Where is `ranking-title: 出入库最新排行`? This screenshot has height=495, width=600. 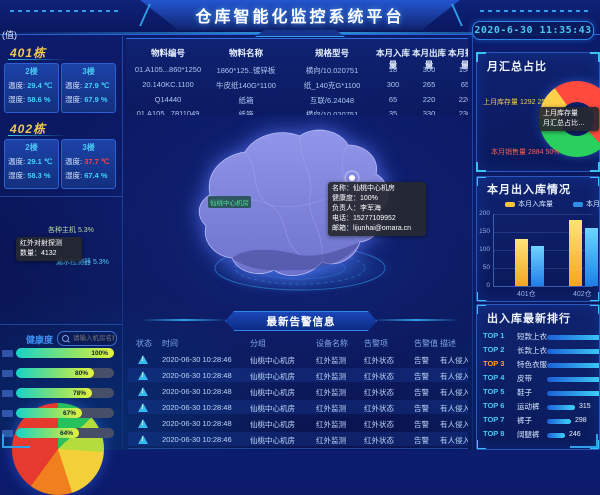 ranking-title: 出入库最新排行 is located at coordinates (529, 319).